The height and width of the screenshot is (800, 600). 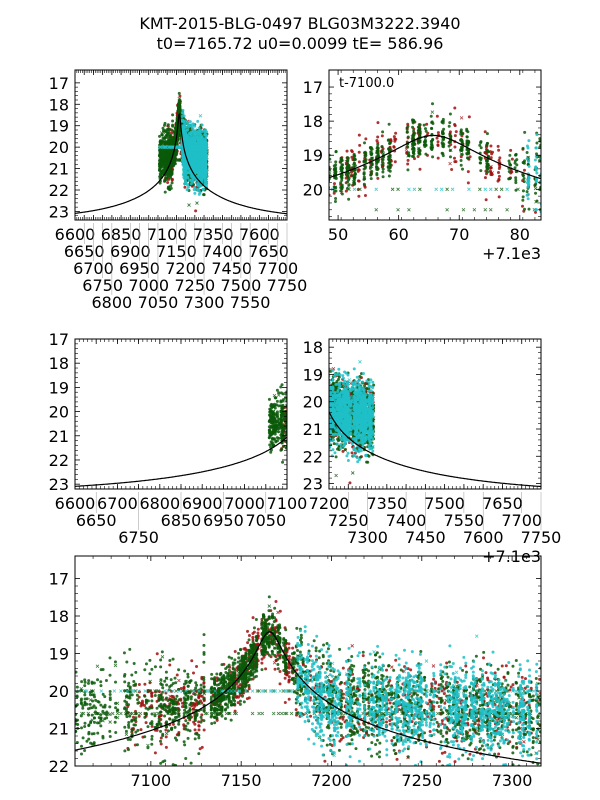 What do you see at coordinates (200, 115) in the screenshot?
I see `cyan-x-point` at bounding box center [200, 115].